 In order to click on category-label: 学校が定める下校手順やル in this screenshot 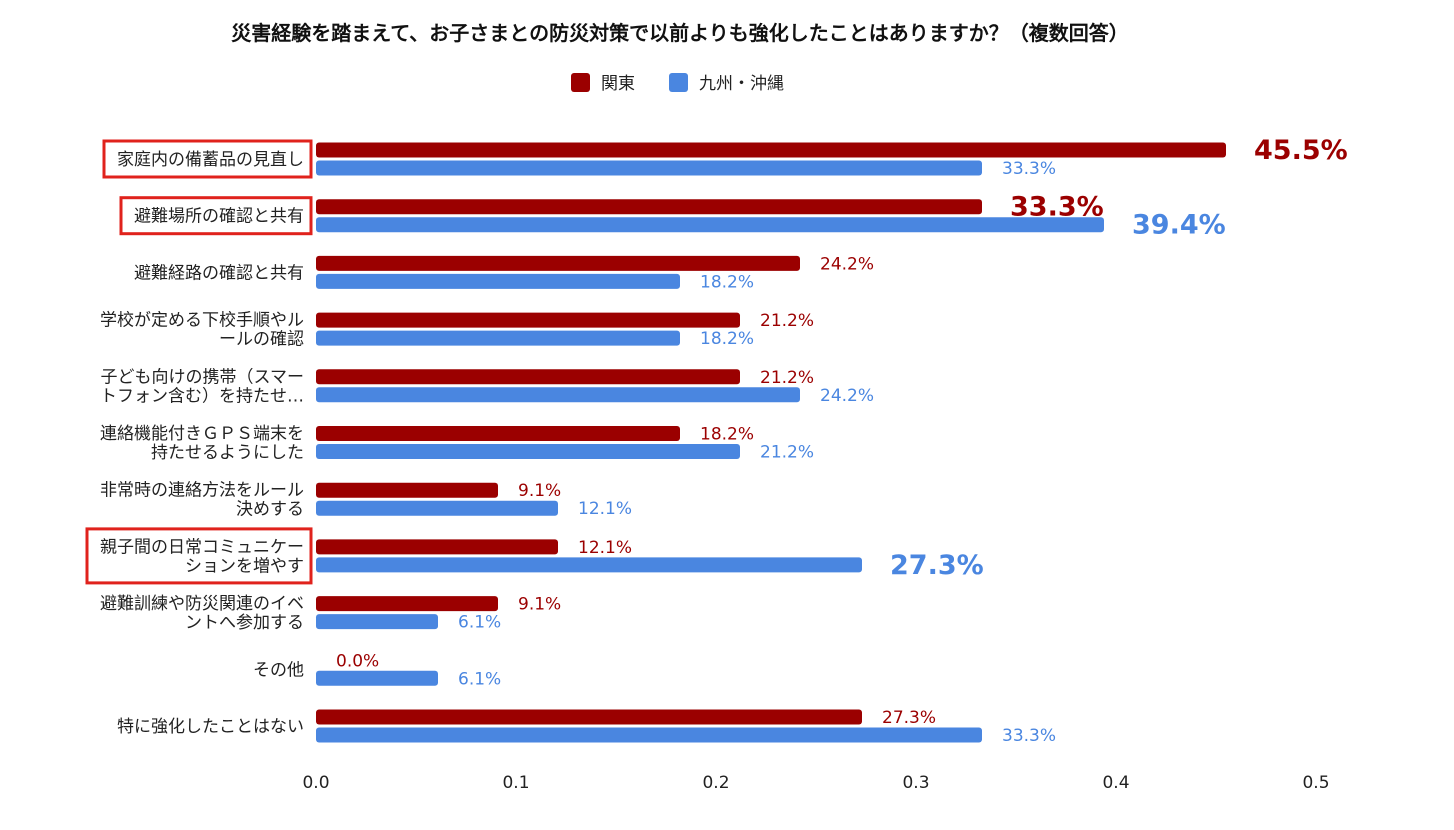, I will do `click(202, 321)`.